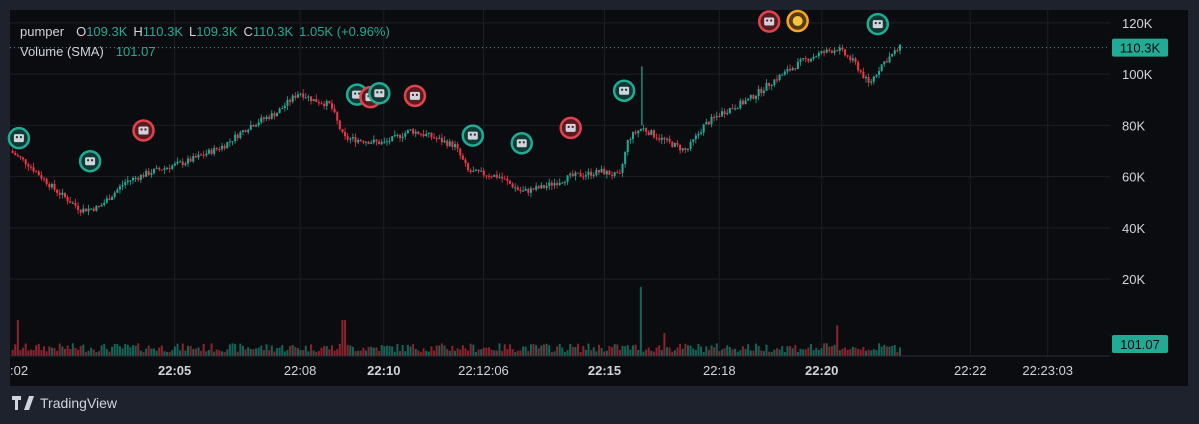 The image size is (1199, 424). What do you see at coordinates (1137, 74) in the screenshot?
I see `y-tick-label: 100K` at bounding box center [1137, 74].